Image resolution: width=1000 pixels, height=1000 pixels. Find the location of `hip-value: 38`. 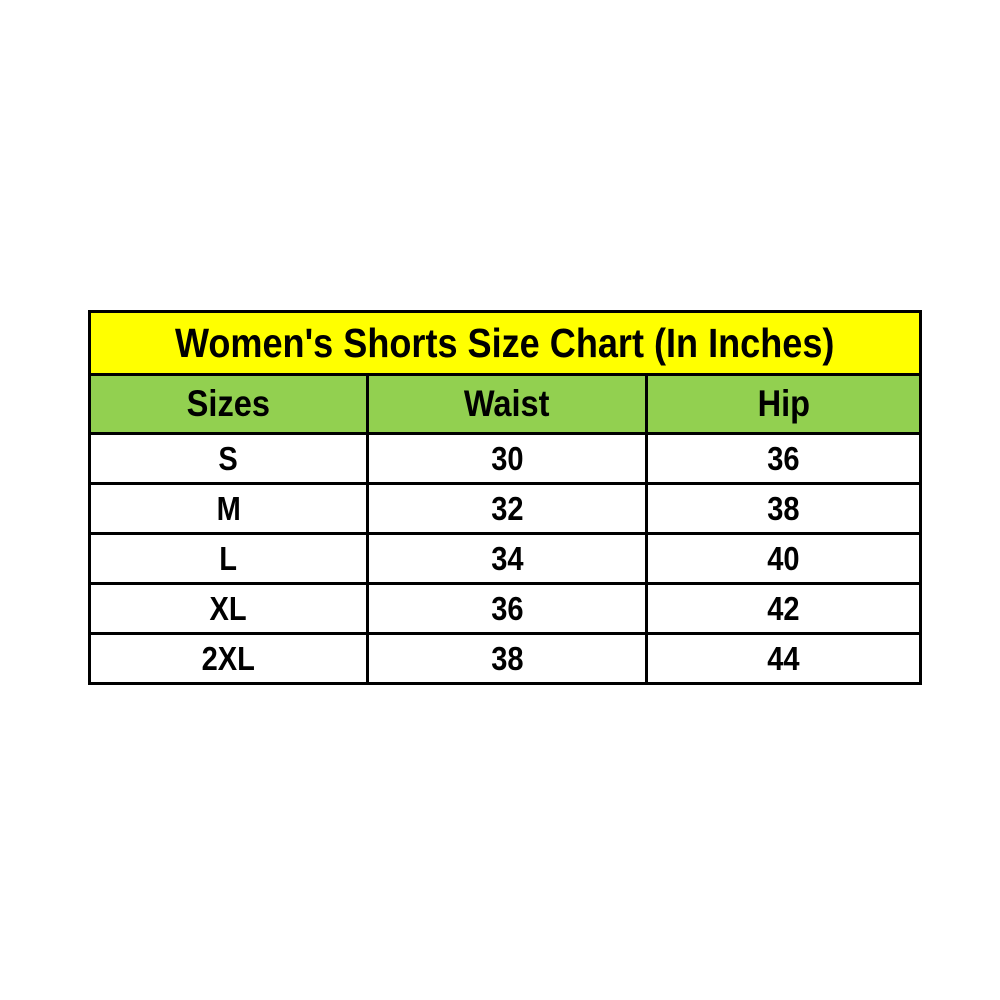

hip-value: 38 is located at coordinates (783, 508).